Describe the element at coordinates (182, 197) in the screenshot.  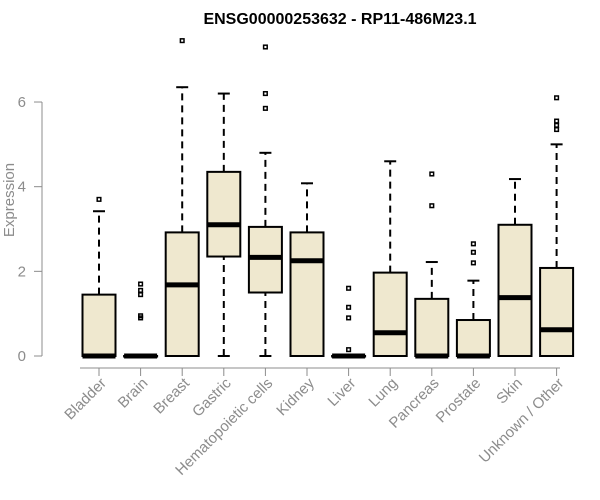
I see `box-breast` at that location.